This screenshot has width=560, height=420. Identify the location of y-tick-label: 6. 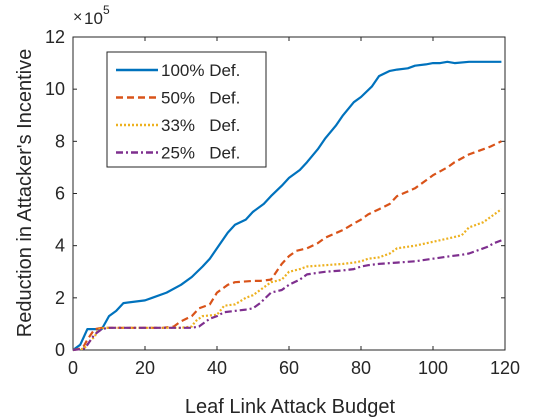
(60, 194).